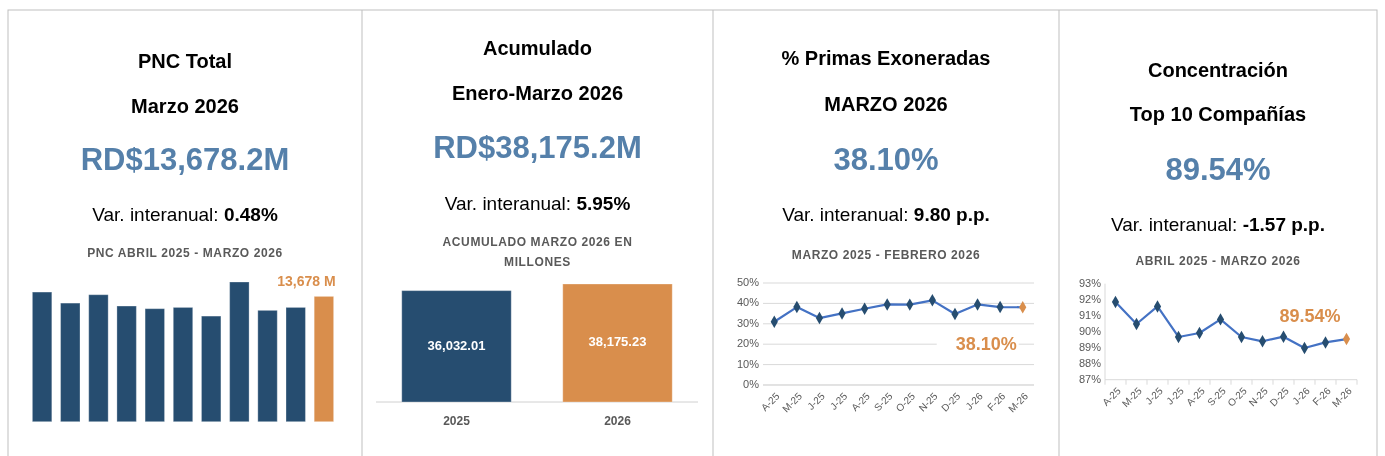 The image size is (1385, 456). What do you see at coordinates (748, 343) in the screenshot?
I see `y-tick-label: 20%` at bounding box center [748, 343].